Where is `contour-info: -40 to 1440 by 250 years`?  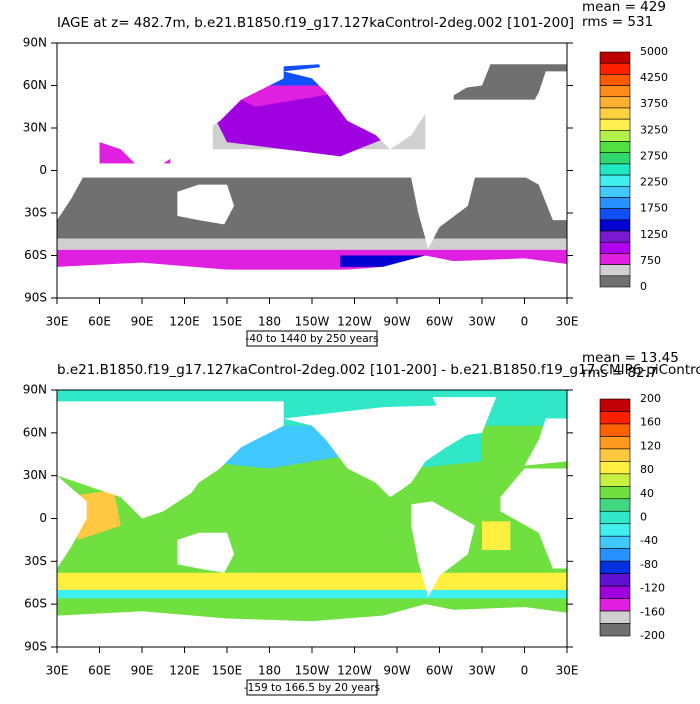 contour-info: -40 to 1440 by 250 years is located at coordinates (312, 339).